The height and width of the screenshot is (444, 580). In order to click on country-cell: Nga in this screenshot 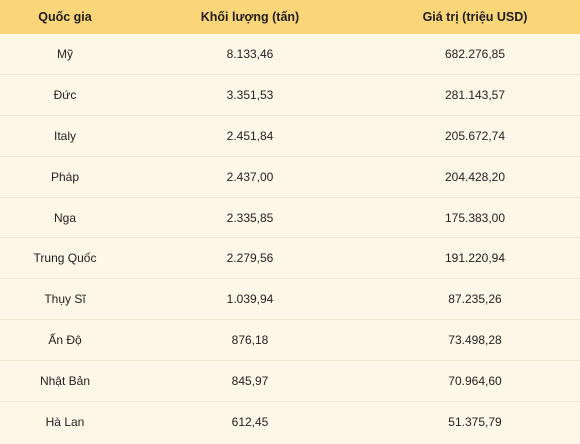, I will do `click(64, 217)`.